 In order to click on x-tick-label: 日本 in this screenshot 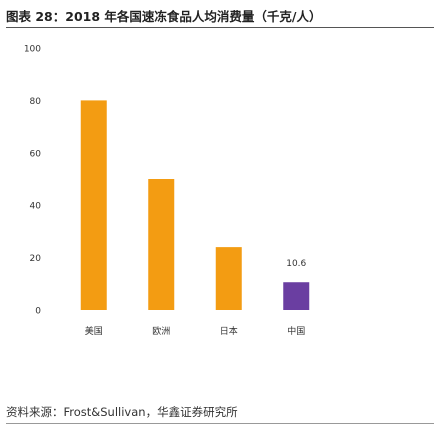, I will do `click(229, 331)`.